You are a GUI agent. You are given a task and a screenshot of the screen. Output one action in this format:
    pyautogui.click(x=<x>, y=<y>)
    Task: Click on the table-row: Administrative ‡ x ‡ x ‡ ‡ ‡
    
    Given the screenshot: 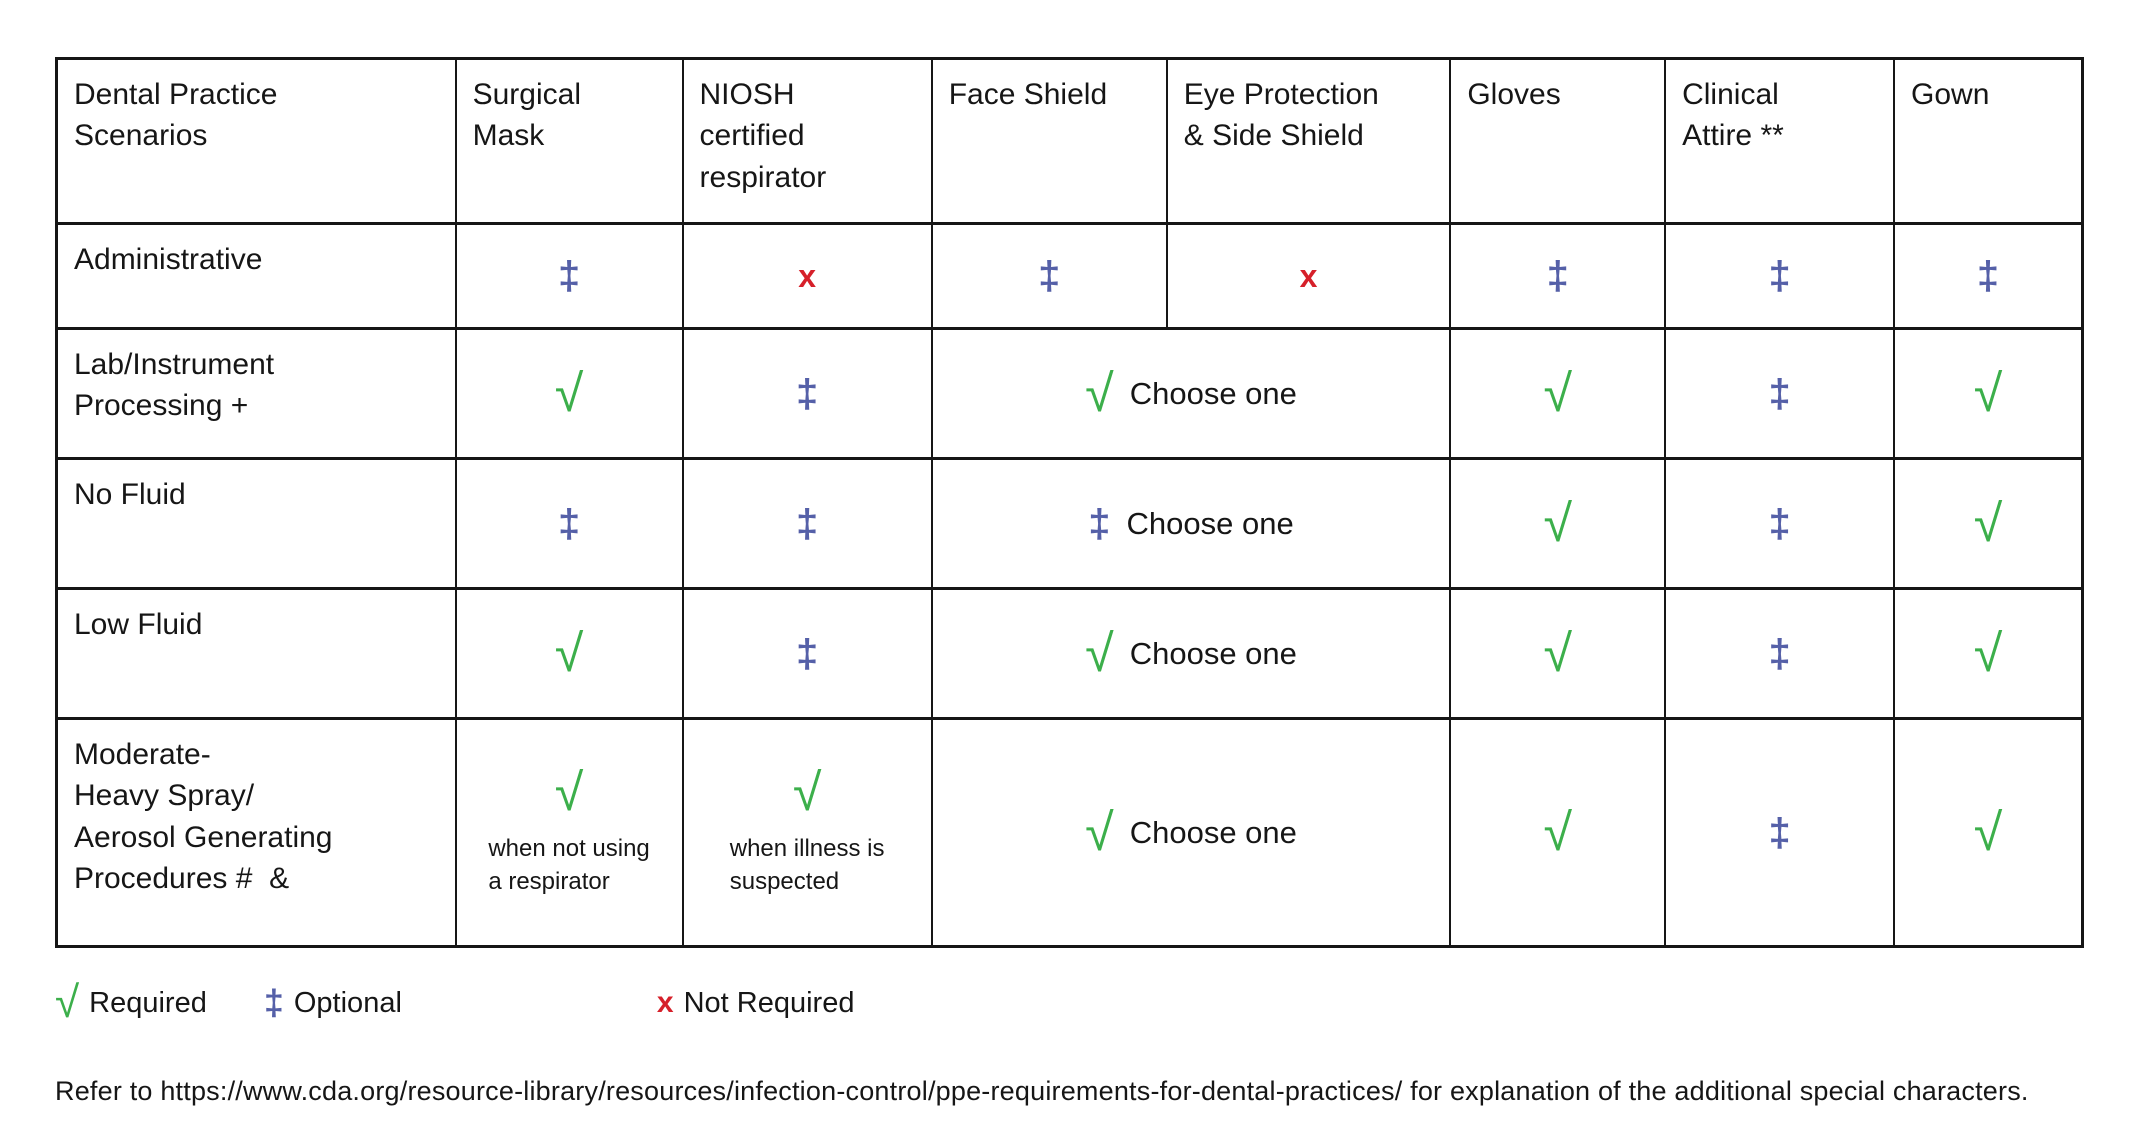 What is the action you would take?
    pyautogui.click(x=1069, y=276)
    